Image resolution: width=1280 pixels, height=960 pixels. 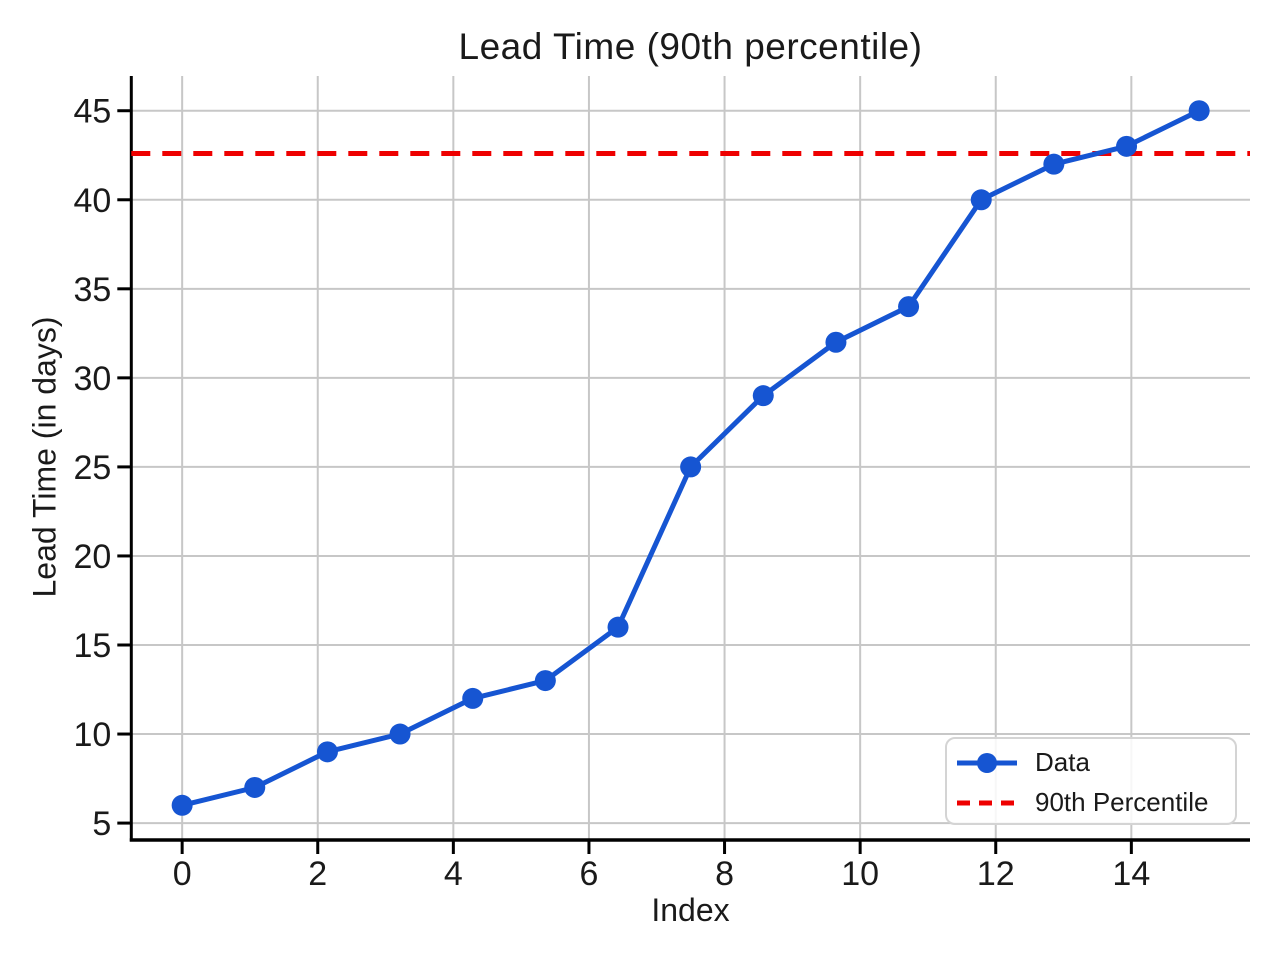 I want to click on y-tick-label: 15, so click(x=92, y=646).